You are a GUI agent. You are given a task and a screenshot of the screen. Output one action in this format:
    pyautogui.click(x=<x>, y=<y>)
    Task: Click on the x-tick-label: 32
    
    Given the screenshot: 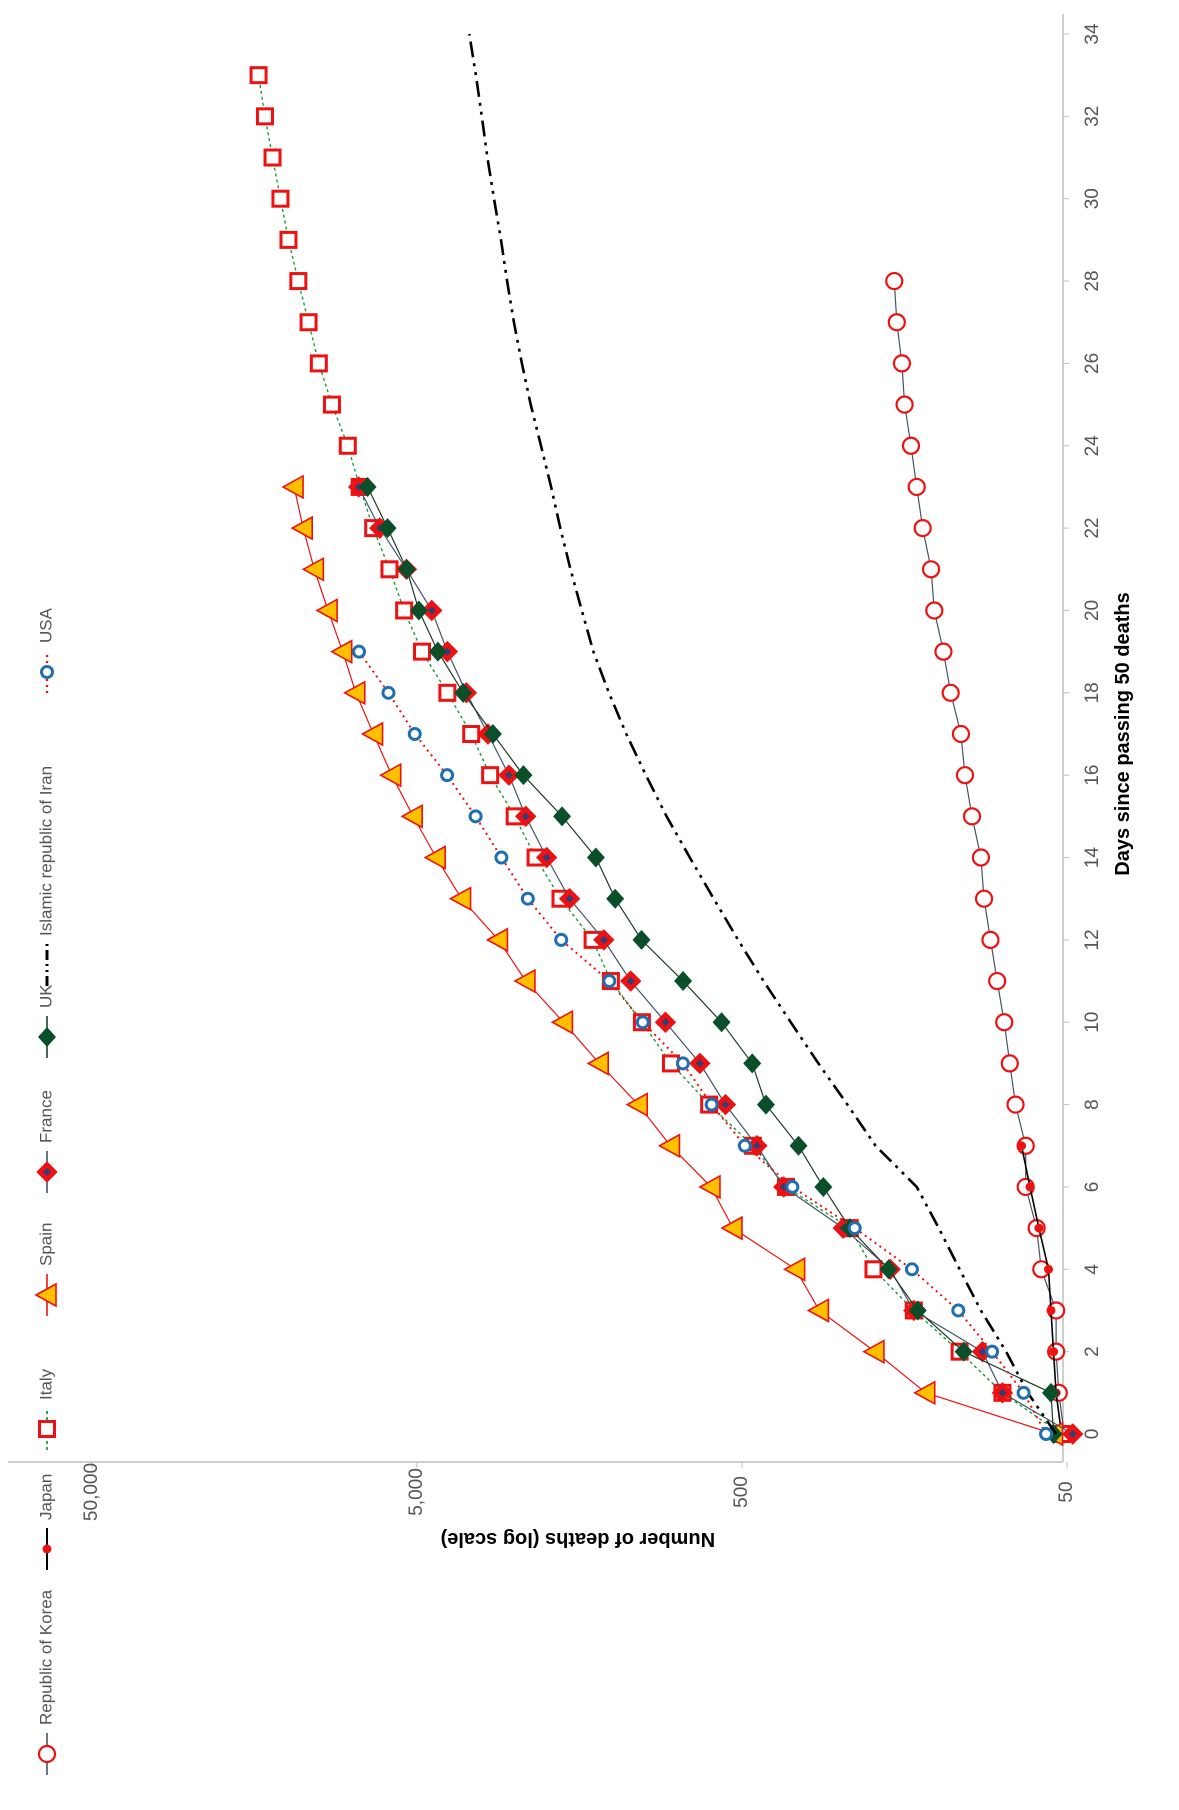 What is the action you would take?
    pyautogui.click(x=1092, y=116)
    